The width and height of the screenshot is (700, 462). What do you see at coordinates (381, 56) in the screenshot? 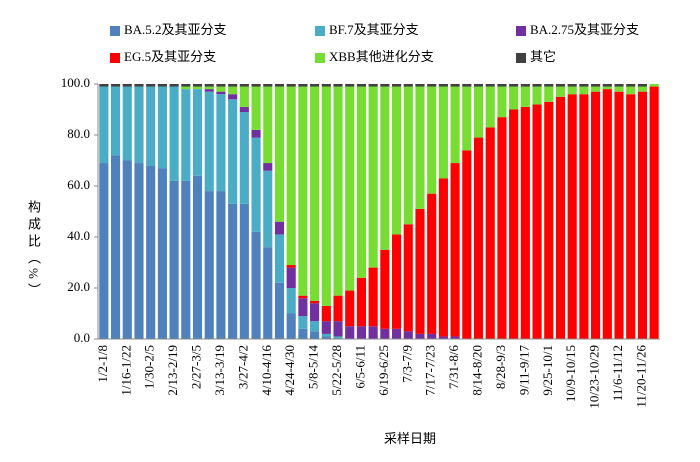
I see `legend-label: XBB其他进化分支` at bounding box center [381, 56].